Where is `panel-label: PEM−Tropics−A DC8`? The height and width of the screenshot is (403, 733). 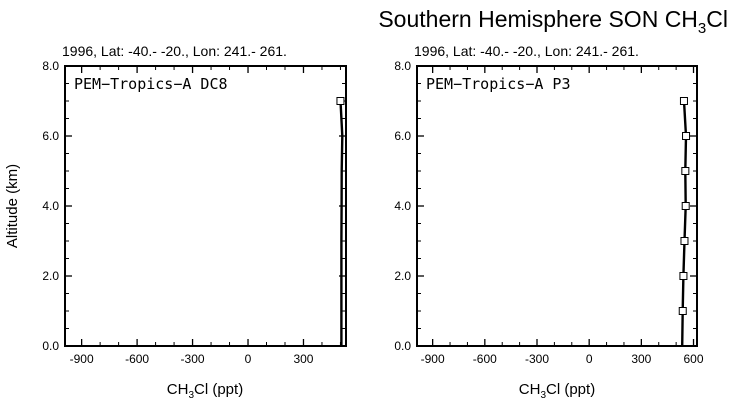 panel-label: PEM−Tropics−A DC8 is located at coordinates (151, 84).